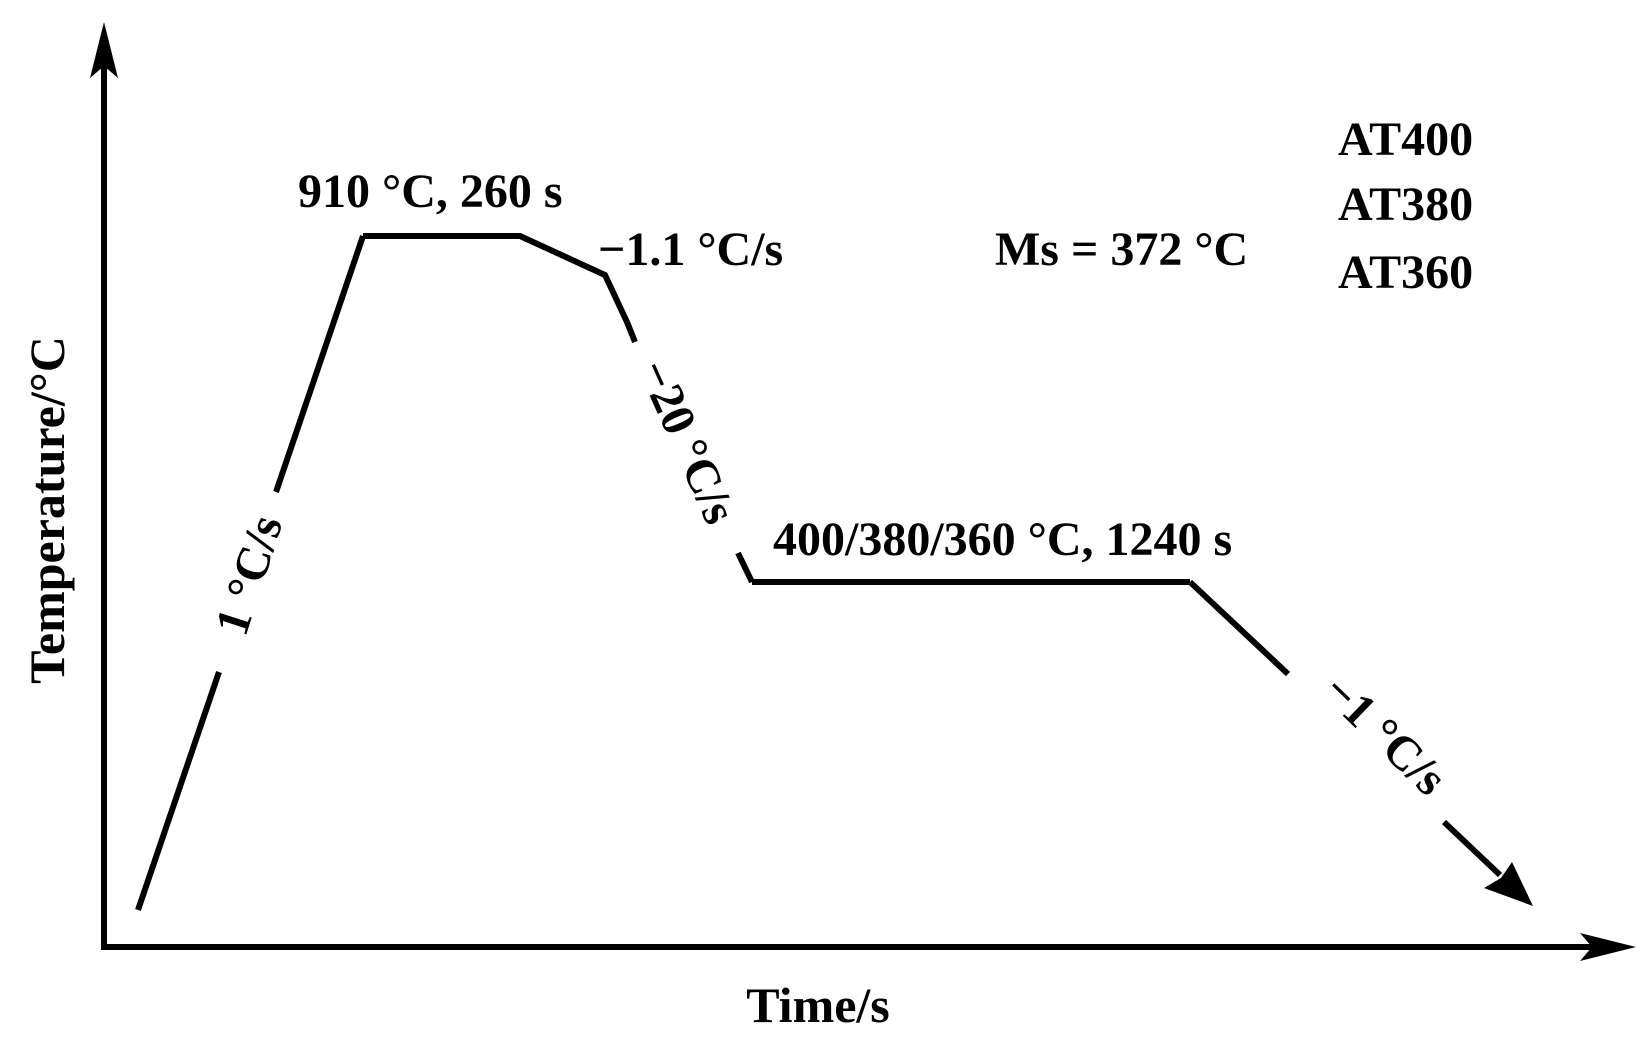 The image size is (1651, 1044). I want to click on quench-rate-label: −20 °C/s, so click(687, 442).